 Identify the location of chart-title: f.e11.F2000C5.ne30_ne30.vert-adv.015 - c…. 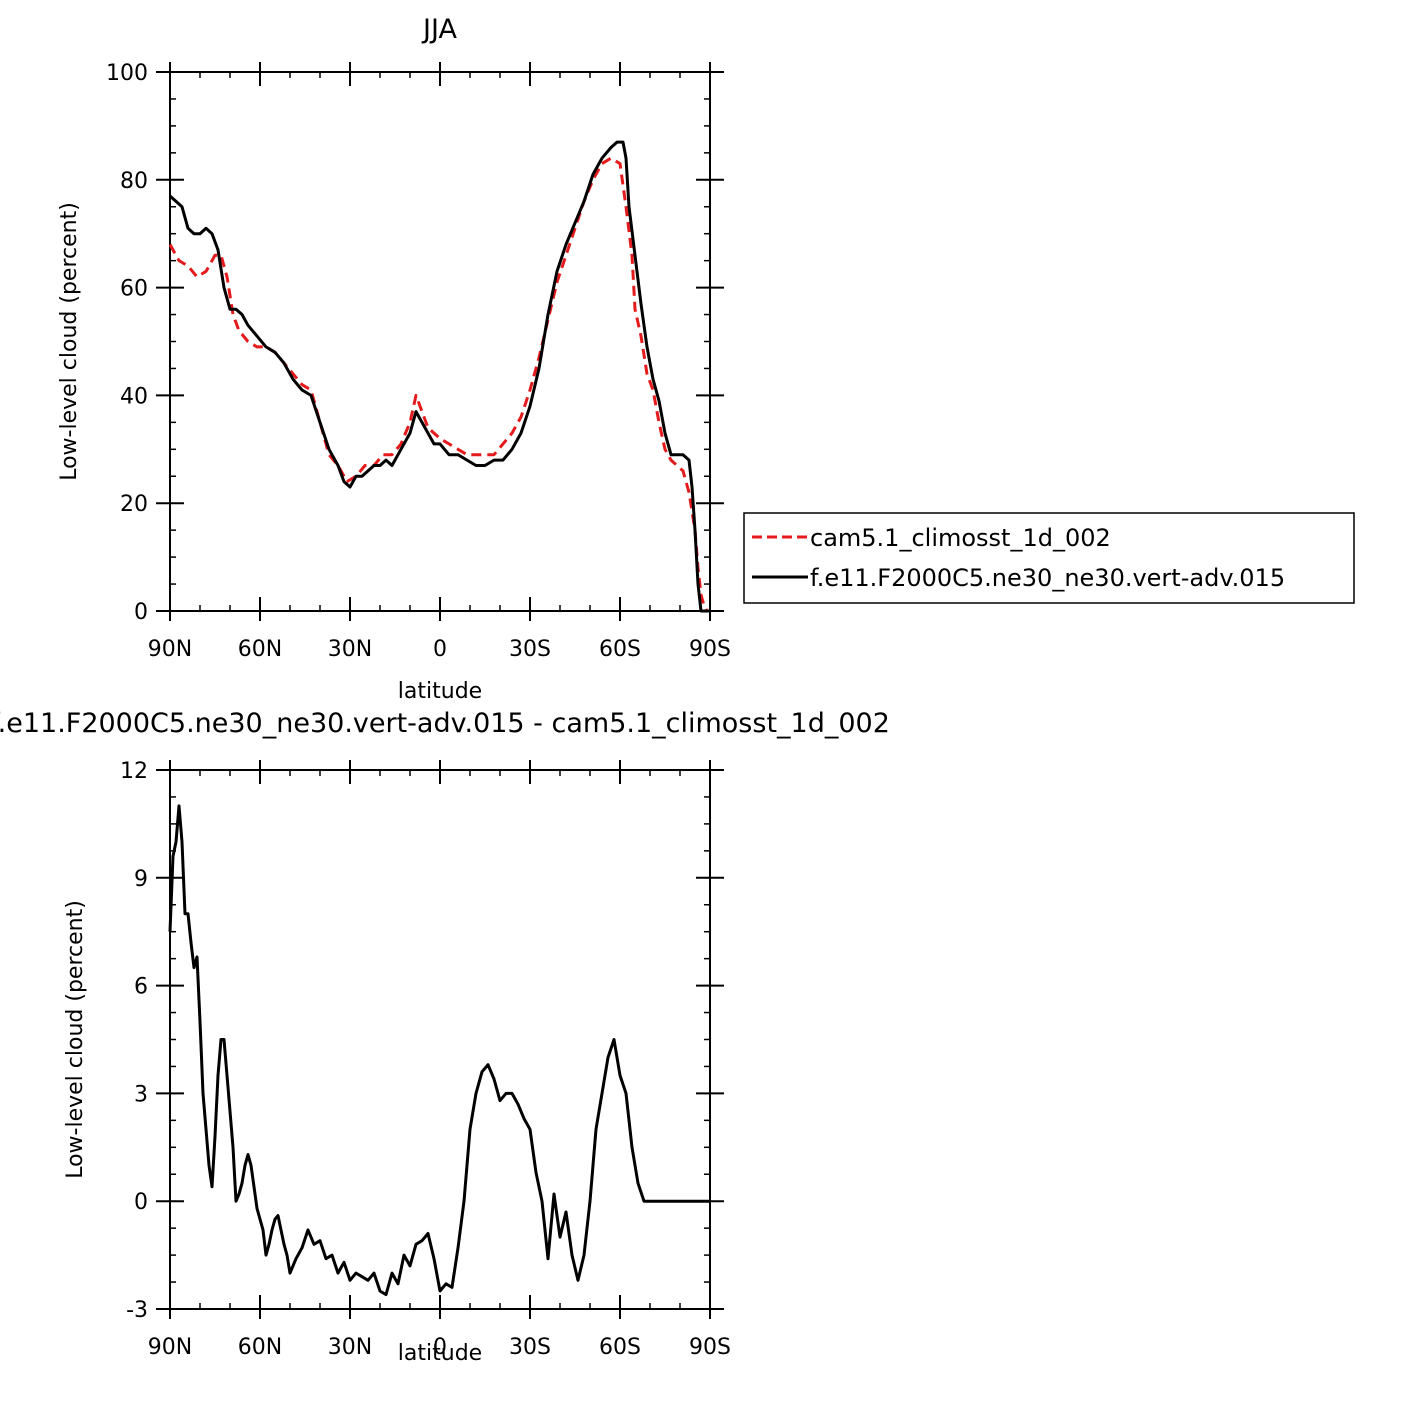
(445, 723).